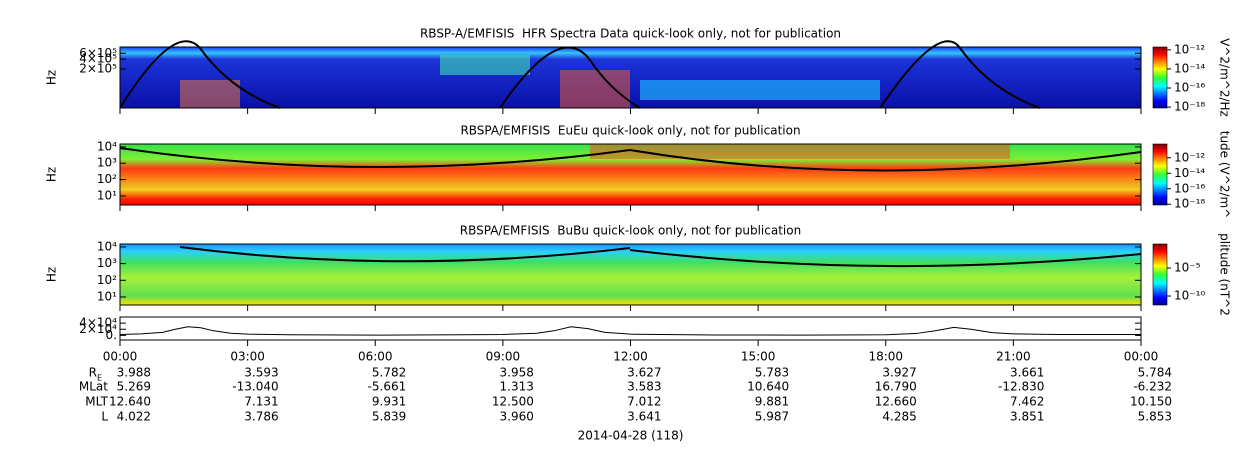 The width and height of the screenshot is (1250, 449). Describe the element at coordinates (130, 402) in the screenshot. I see `ephemeris-value: 12.640` at that location.